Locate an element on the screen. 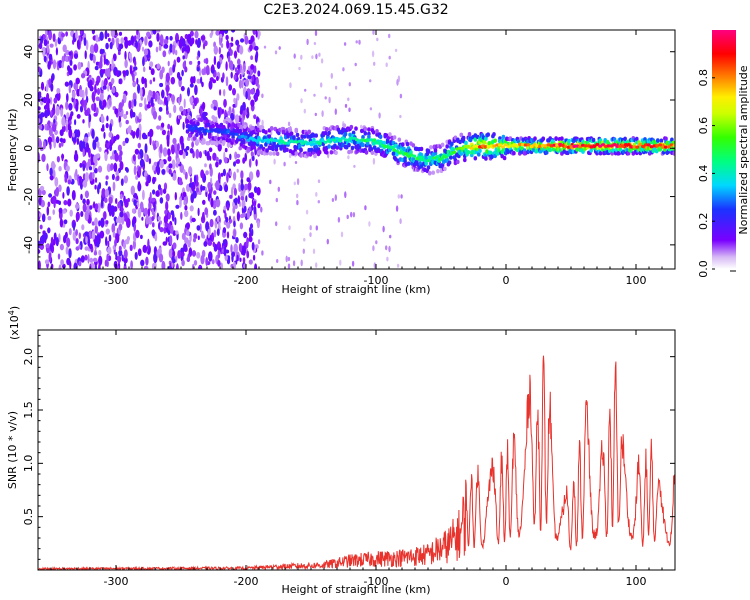 This screenshot has height=600, width=750. colorbar-tick-label: 0.8 is located at coordinates (703, 78).